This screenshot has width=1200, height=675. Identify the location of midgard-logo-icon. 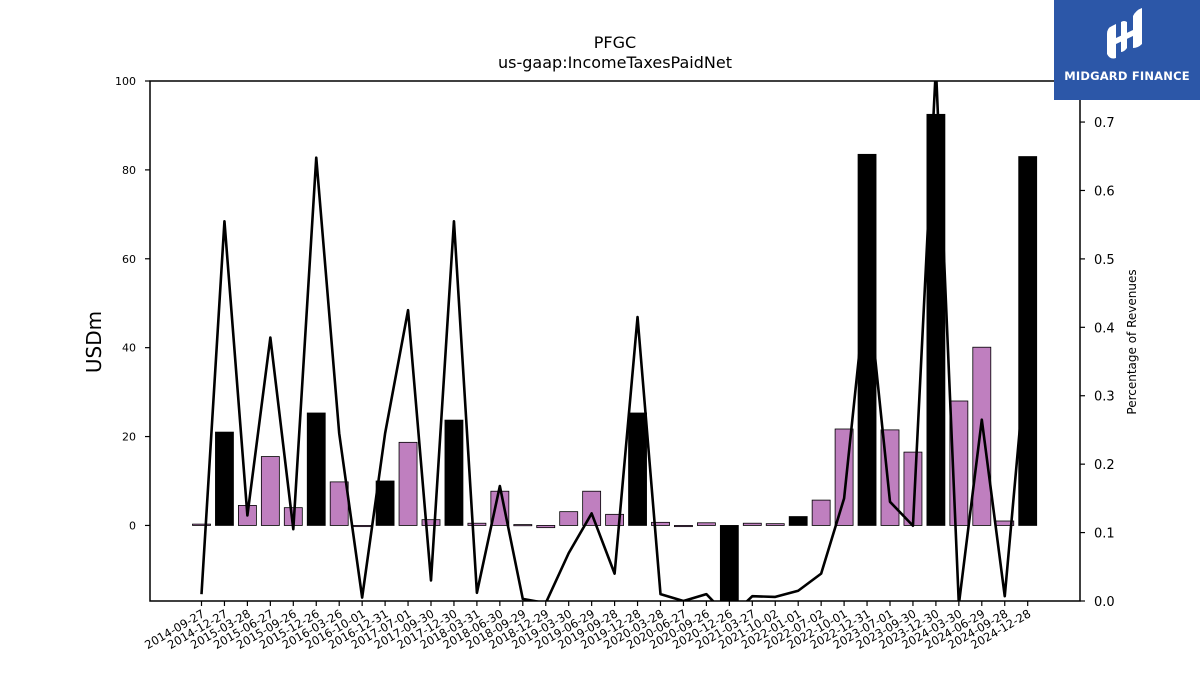
(1124, 33).